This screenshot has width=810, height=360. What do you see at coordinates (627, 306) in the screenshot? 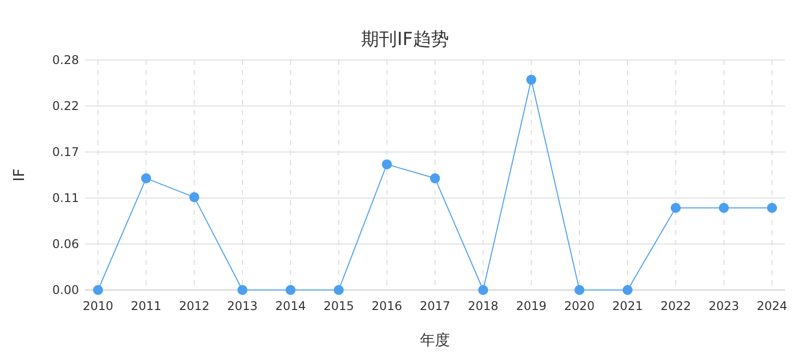
I see `x-tick-label: 2021` at bounding box center [627, 306].